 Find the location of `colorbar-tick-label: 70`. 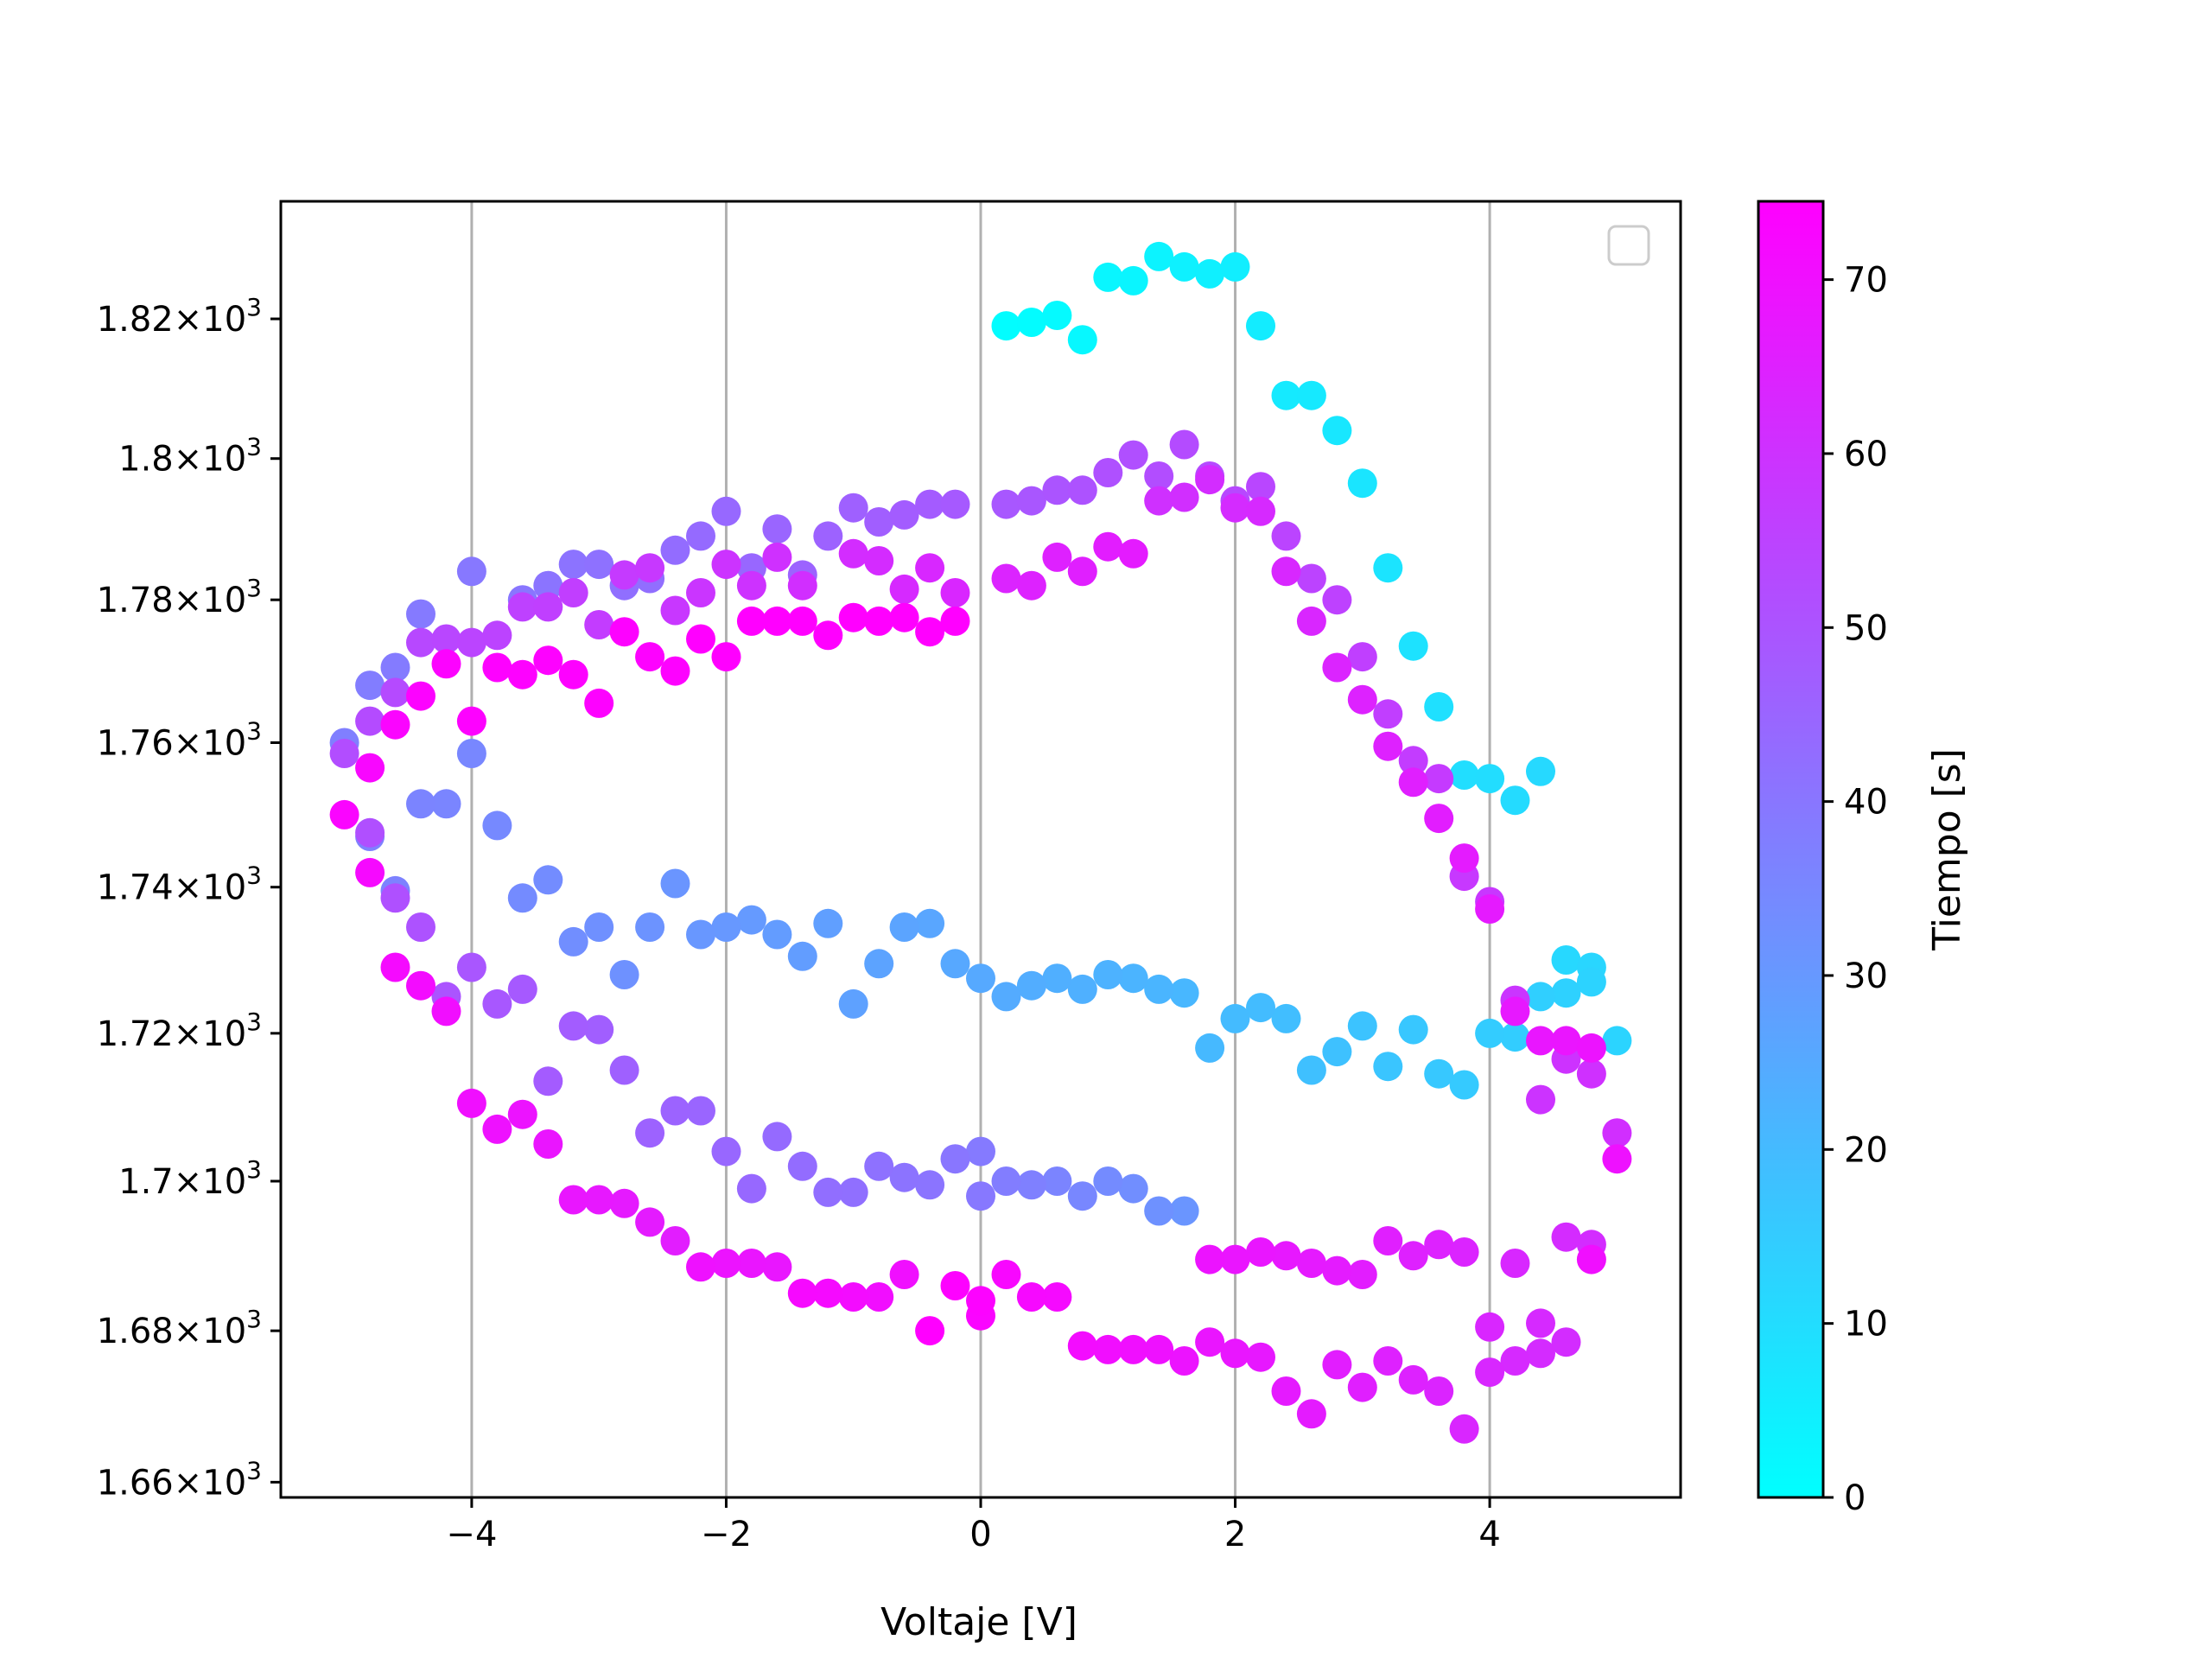

colorbar-tick-label: 70 is located at coordinates (1866, 281).